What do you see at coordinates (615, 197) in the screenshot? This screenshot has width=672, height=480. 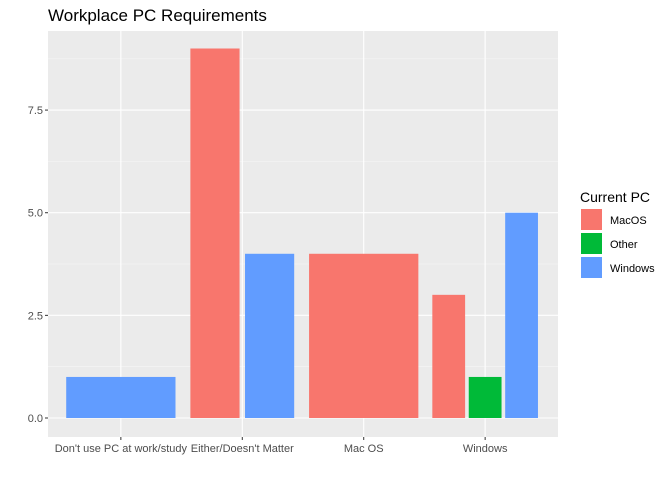 I see `legend-title: Current PC` at bounding box center [615, 197].